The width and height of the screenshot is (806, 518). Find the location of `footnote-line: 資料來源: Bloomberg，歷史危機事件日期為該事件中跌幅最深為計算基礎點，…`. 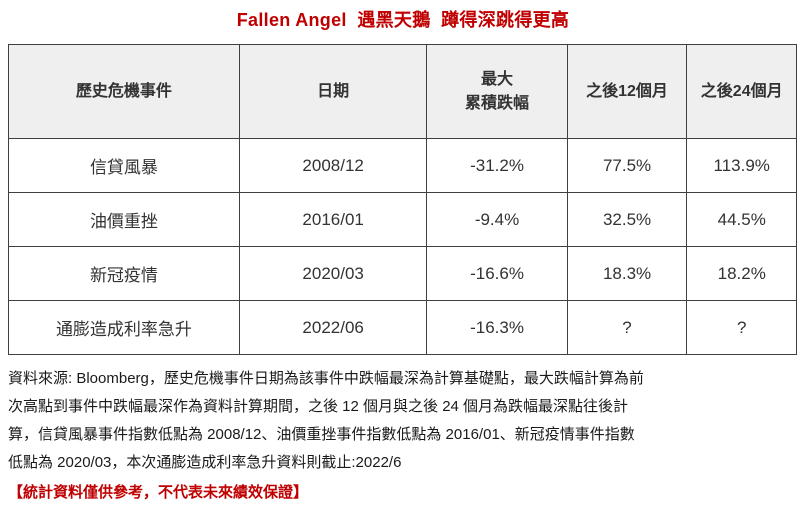

footnote-line: 資料來源: Bloomberg，歷史危機事件日期為該事件中跌幅最深為計算基礎點，… is located at coordinates (326, 378).